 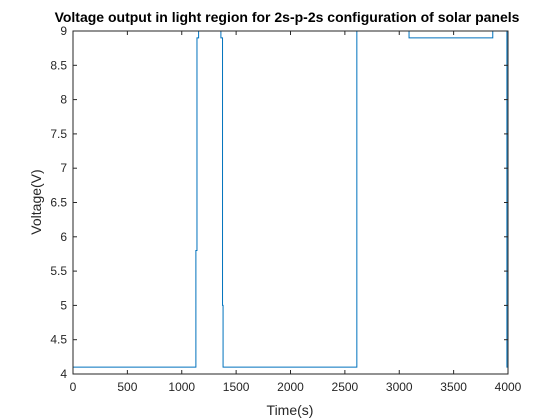 What do you see at coordinates (36, 201) in the screenshot?
I see `y-axis-label: Voltage(V)` at bounding box center [36, 201].